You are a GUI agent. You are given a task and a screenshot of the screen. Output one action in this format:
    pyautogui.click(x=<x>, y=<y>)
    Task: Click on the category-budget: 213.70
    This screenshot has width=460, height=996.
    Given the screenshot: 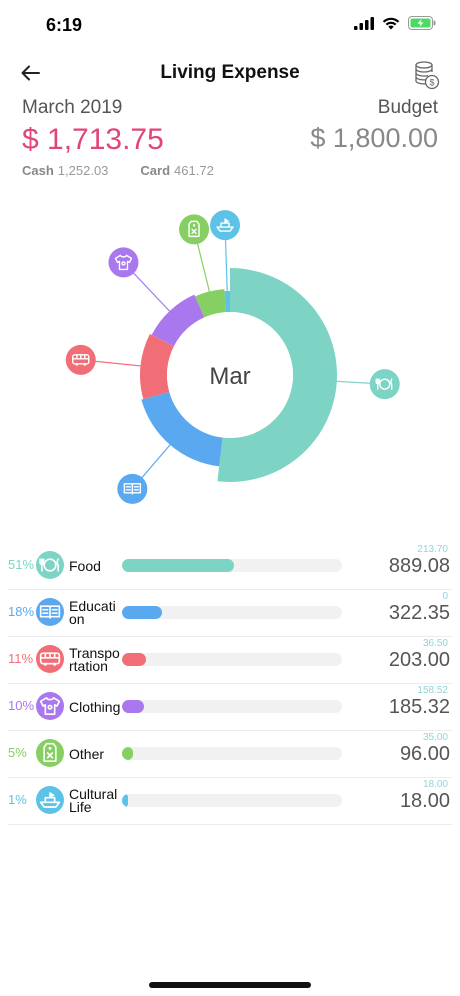 What is the action you would take?
    pyautogui.click(x=432, y=549)
    